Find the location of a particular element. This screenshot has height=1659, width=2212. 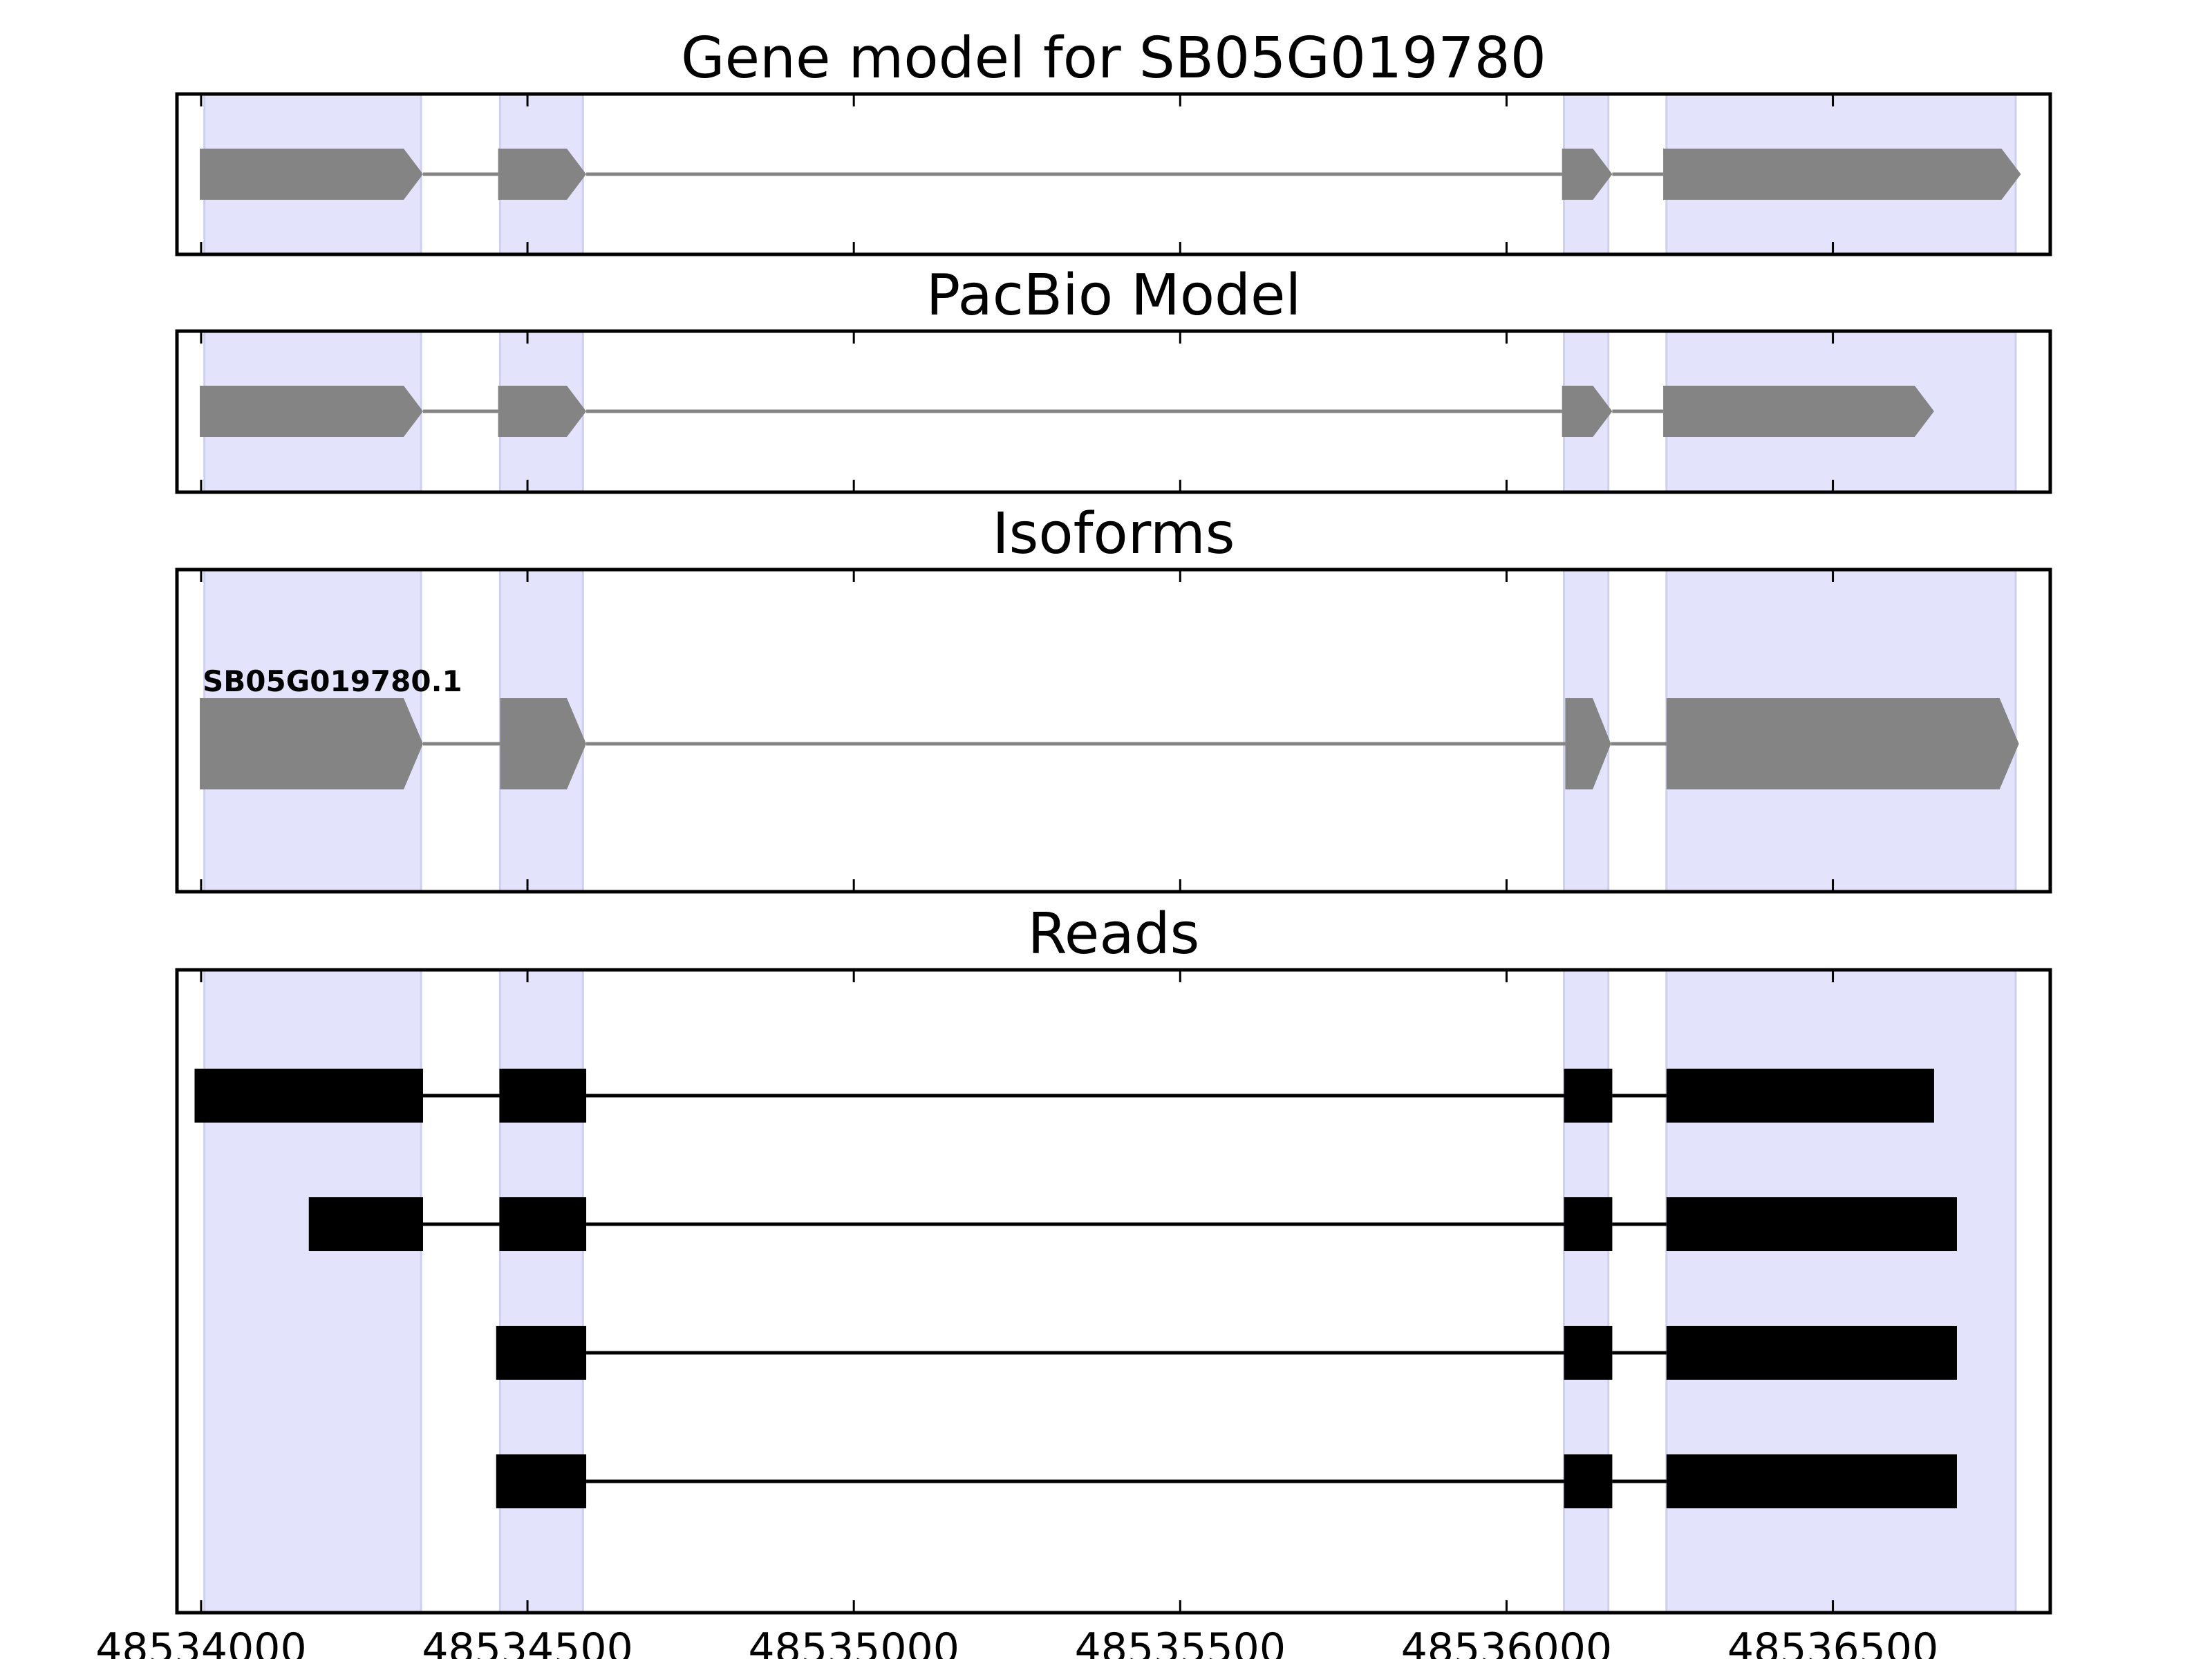

isoform-label: SB05G019780.1 is located at coordinates (332, 681).